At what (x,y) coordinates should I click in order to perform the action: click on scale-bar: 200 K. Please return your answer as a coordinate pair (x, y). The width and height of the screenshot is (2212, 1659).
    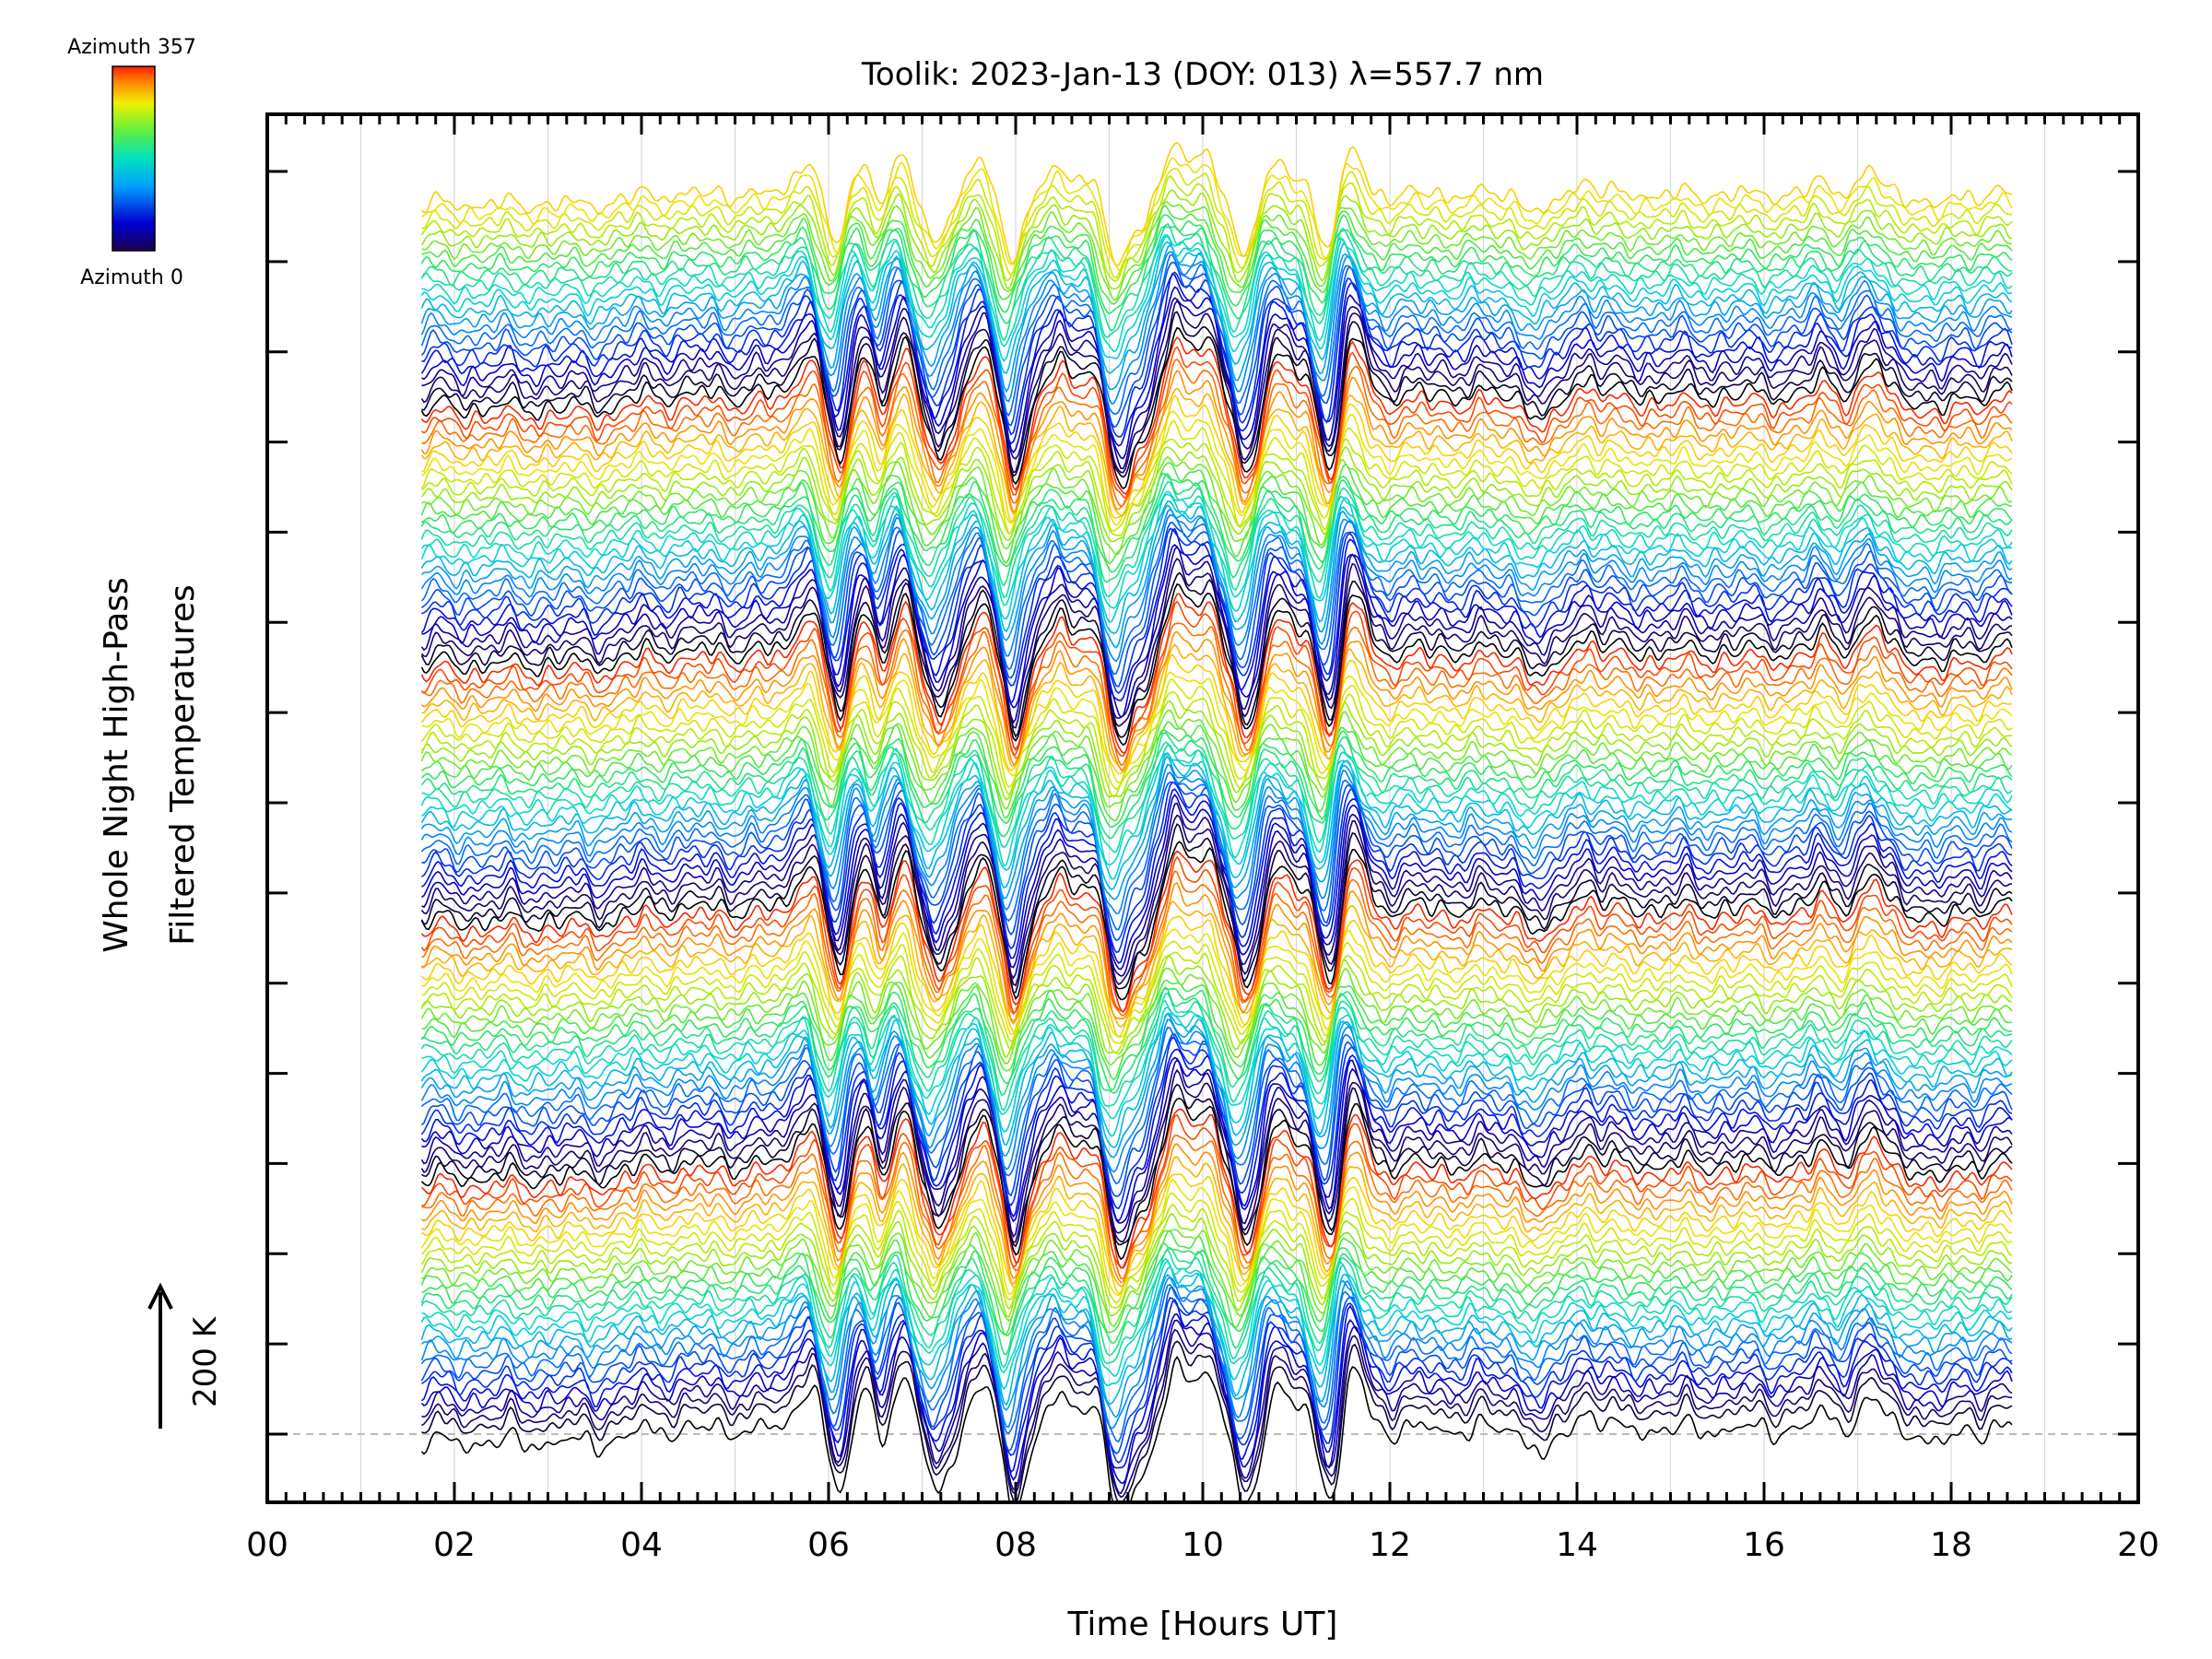
    Looking at the image, I should click on (185, 1355).